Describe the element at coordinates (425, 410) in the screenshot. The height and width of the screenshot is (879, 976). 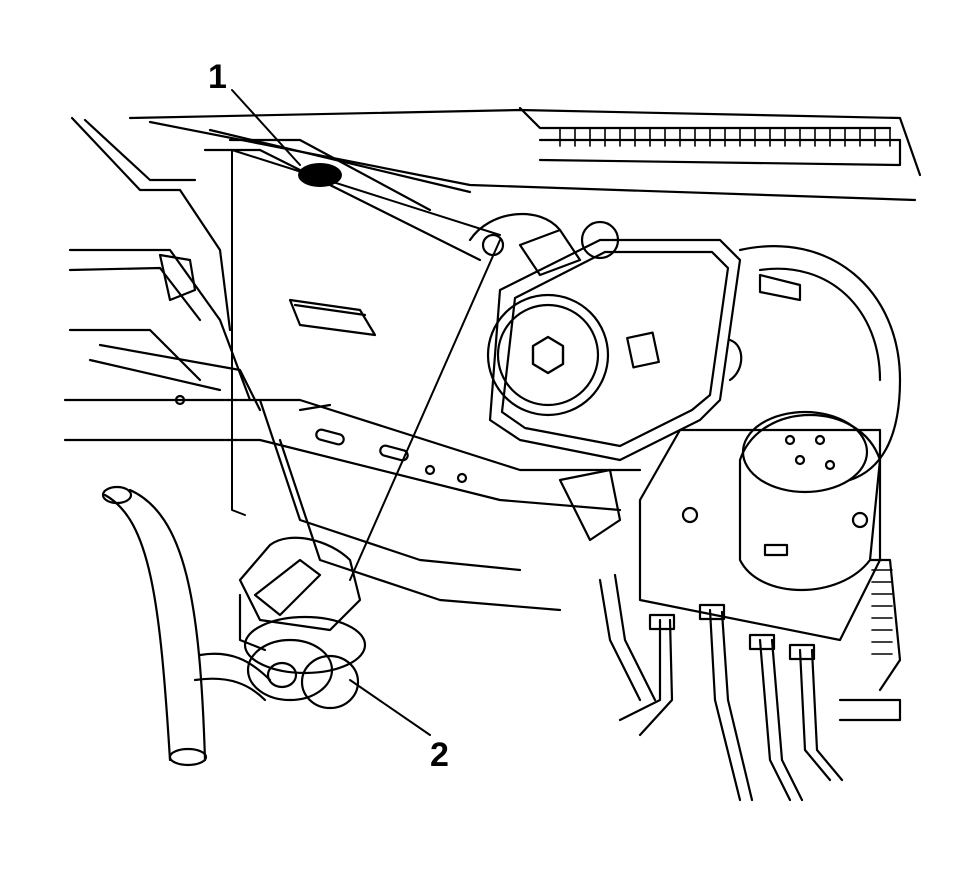
I see `leader-valve` at that location.